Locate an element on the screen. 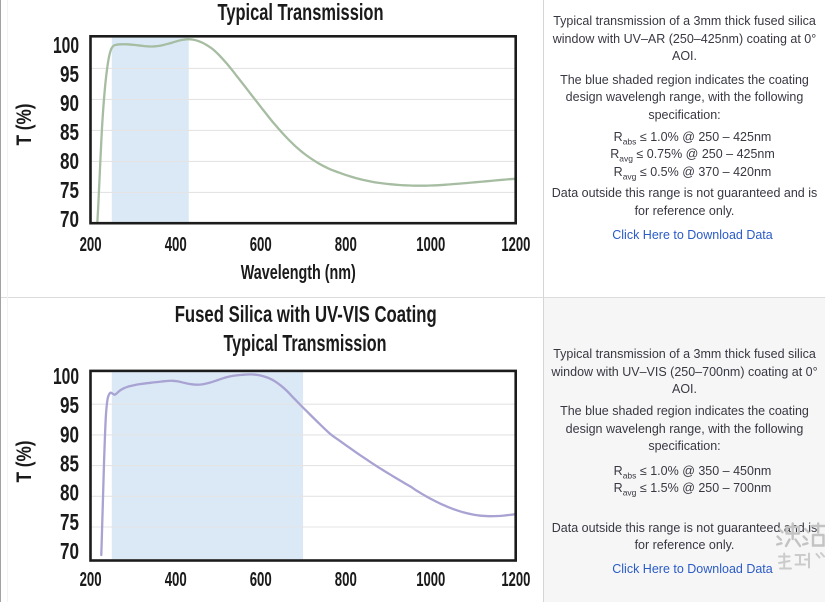 Image resolution: width=825 pixels, height=602 pixels. svg-text: Wavelength (nm) is located at coordinates (298, 273).